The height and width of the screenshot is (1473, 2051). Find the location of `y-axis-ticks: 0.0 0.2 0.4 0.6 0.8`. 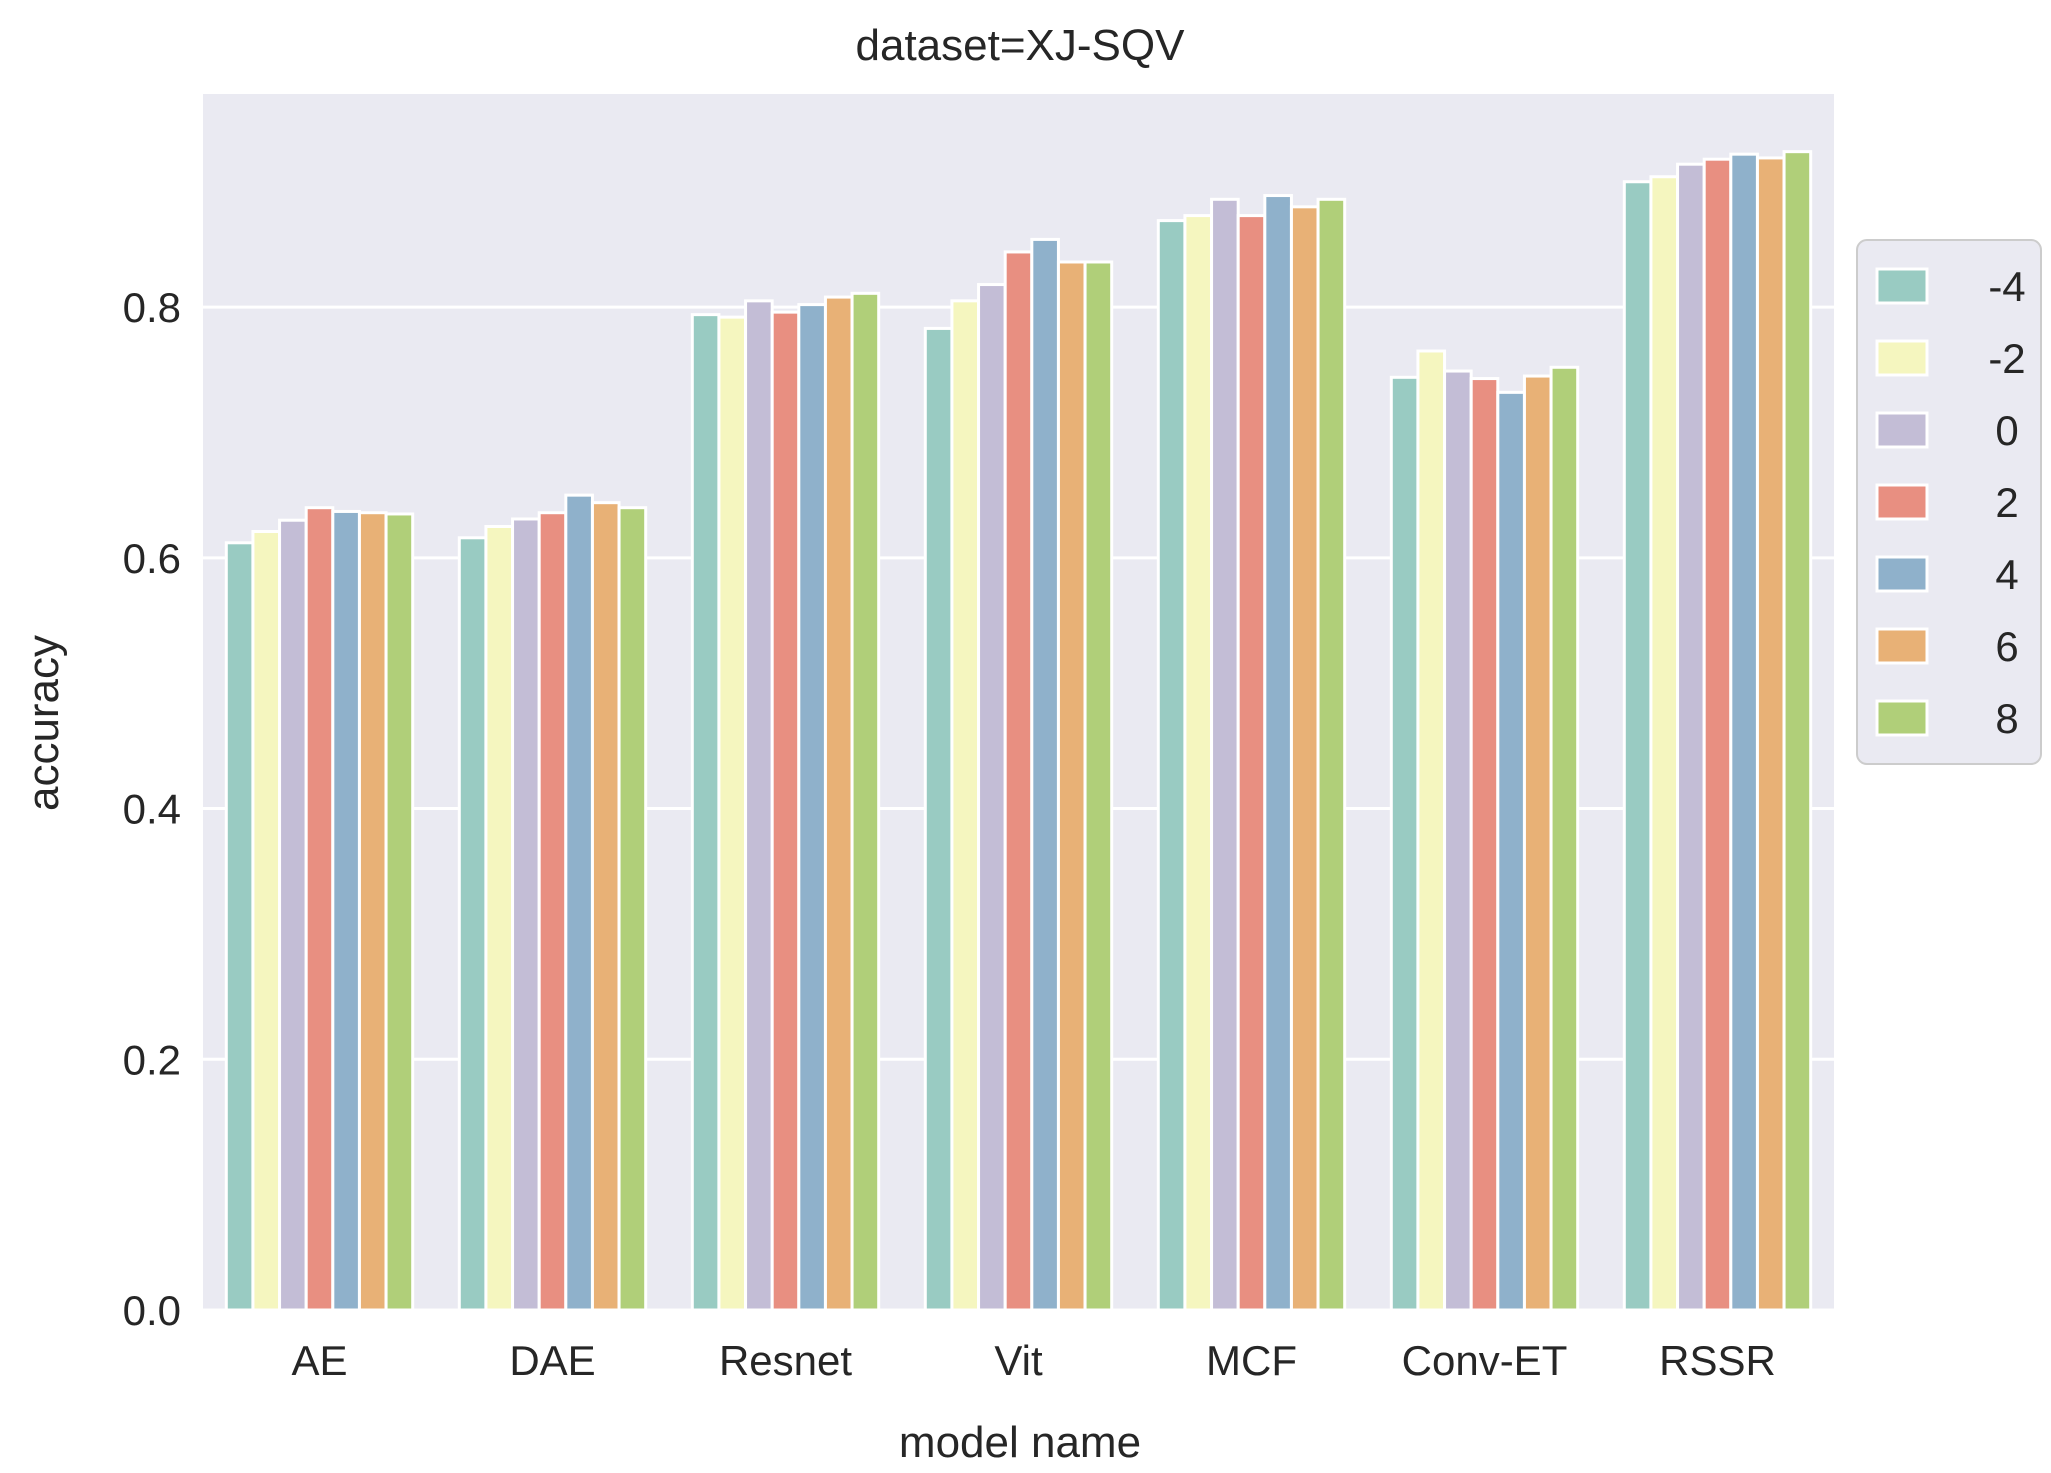

y-axis-ticks: 0.0 0.2 0.4 0.6 0.8 is located at coordinates (152, 809).